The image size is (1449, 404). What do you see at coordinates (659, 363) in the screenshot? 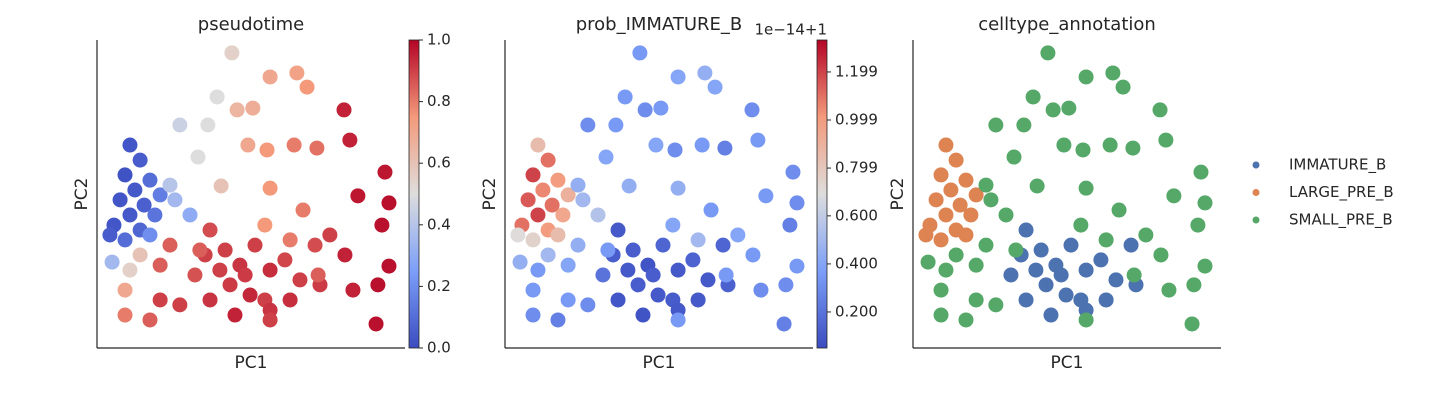
I see `x-axis-label: PC1` at bounding box center [659, 363].